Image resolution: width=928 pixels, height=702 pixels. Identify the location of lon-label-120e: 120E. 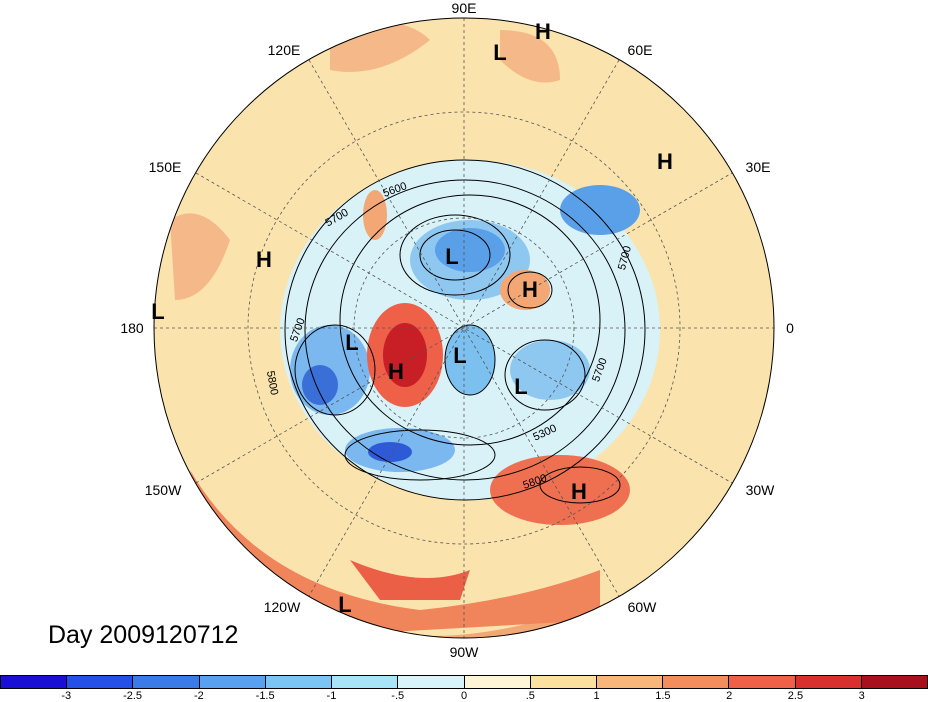
(284, 50).